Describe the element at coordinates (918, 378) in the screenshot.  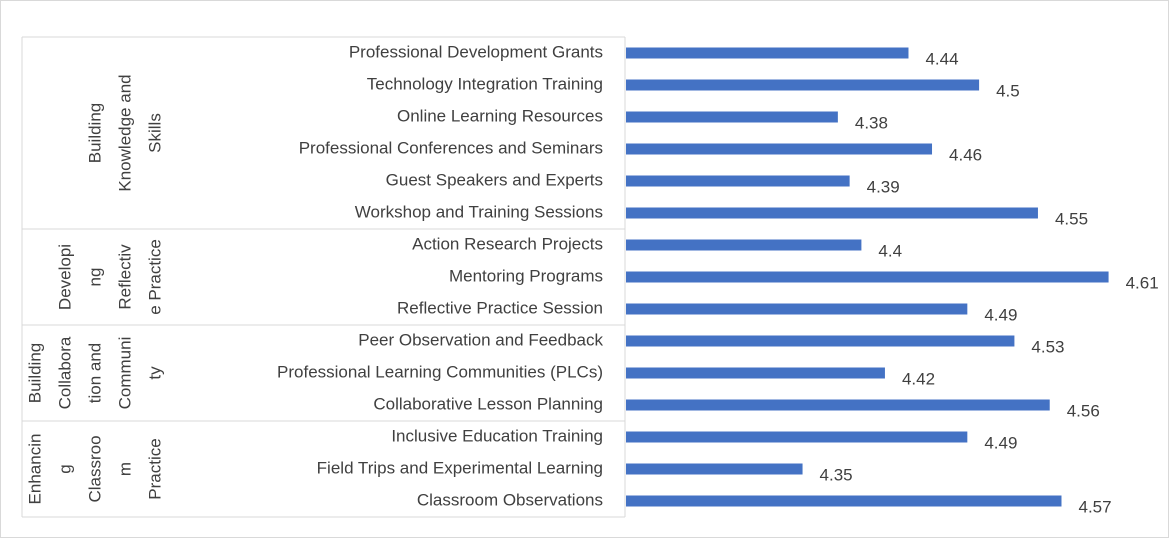
I see `value-label: 4.42` at that location.